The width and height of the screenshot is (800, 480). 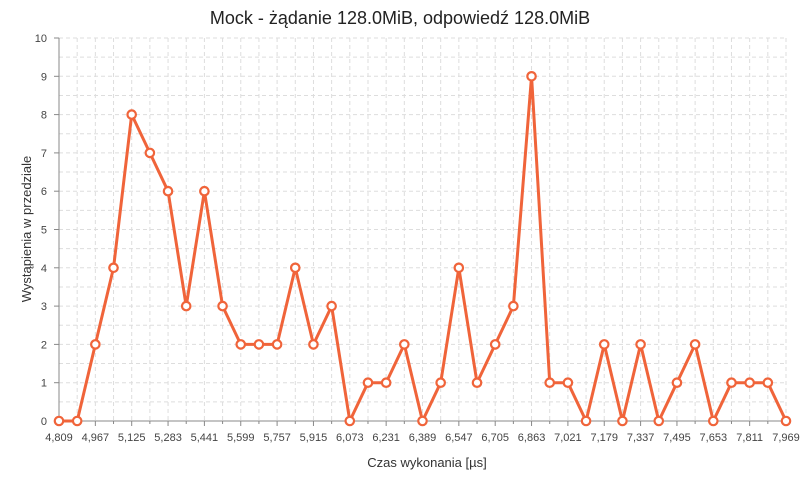 What do you see at coordinates (714, 438) in the screenshot?
I see `x-tick-label: 7,653` at bounding box center [714, 438].